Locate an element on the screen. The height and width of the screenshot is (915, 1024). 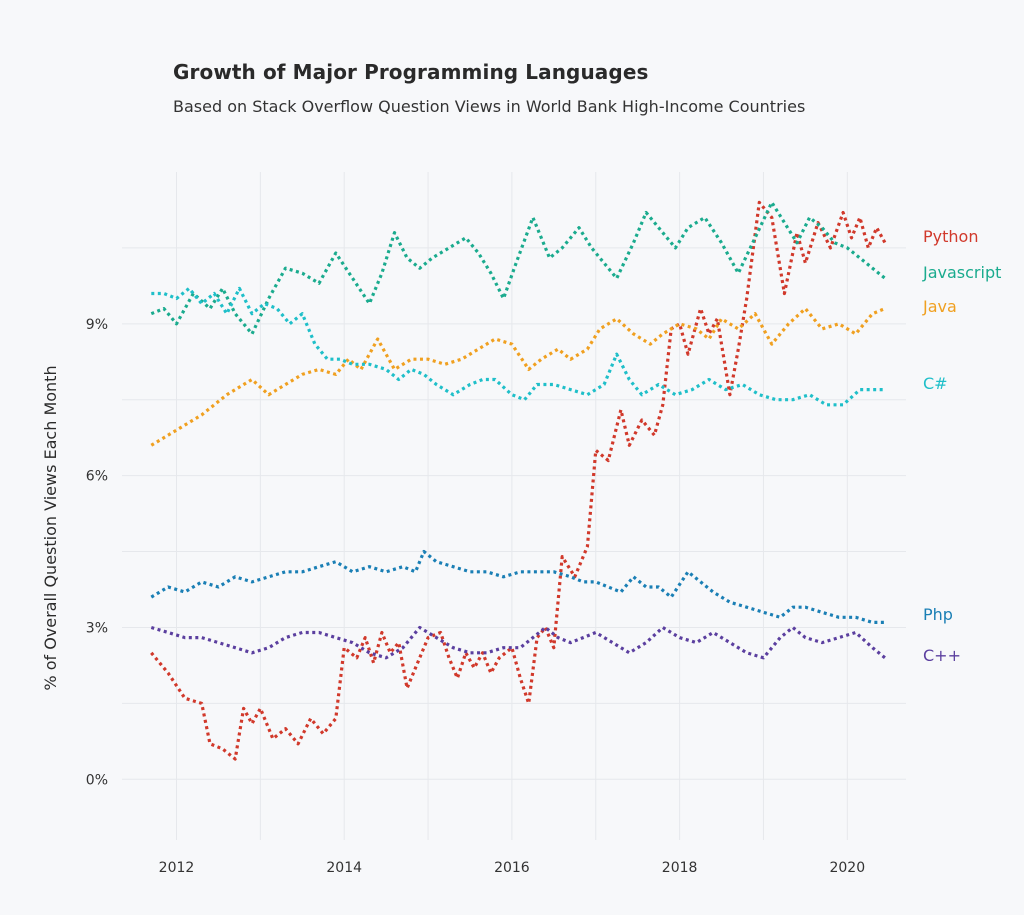
series-label: Php is located at coordinates (938, 614).